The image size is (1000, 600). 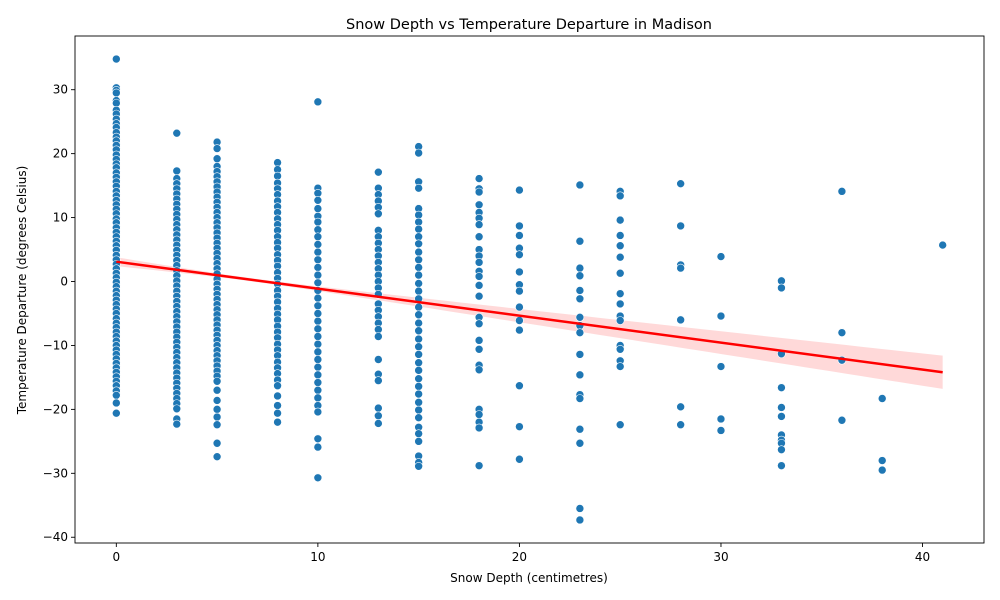 What do you see at coordinates (55, 409) in the screenshot?
I see `y-tick-label: −20` at bounding box center [55, 409].